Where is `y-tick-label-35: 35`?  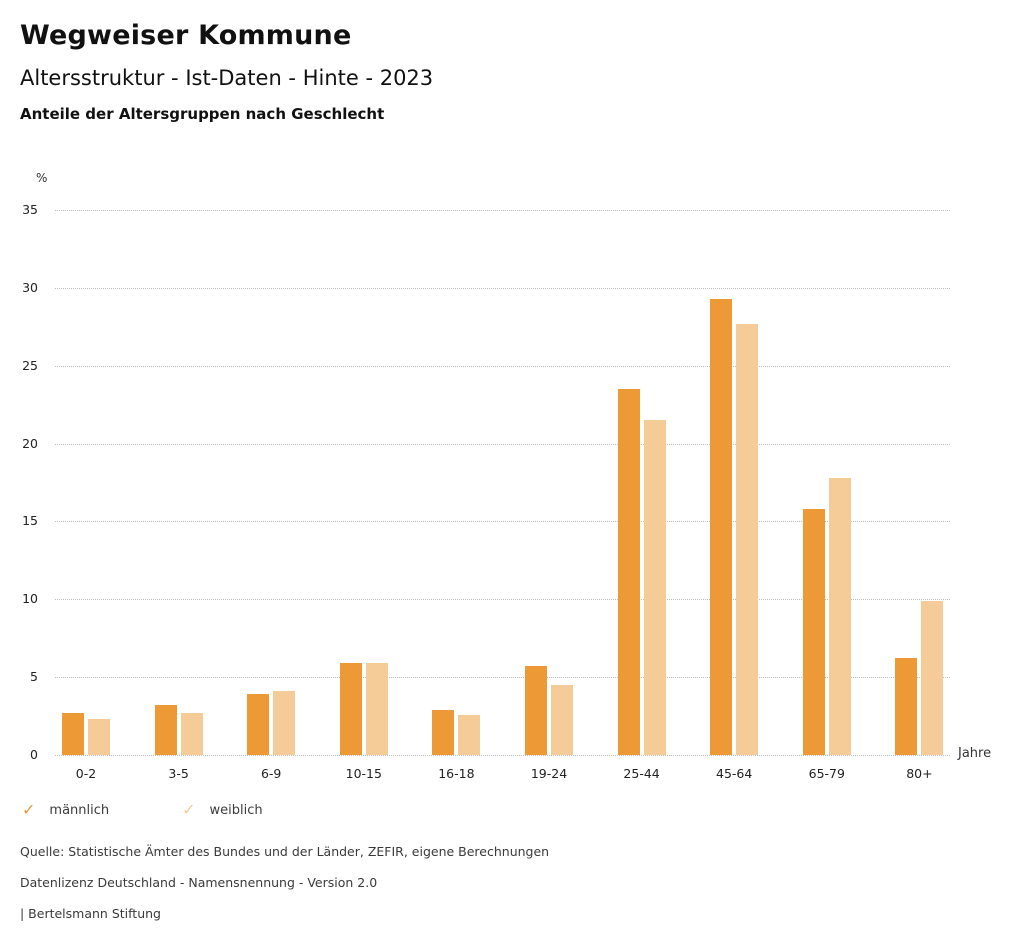 y-tick-label-35: 35 is located at coordinates (30, 209).